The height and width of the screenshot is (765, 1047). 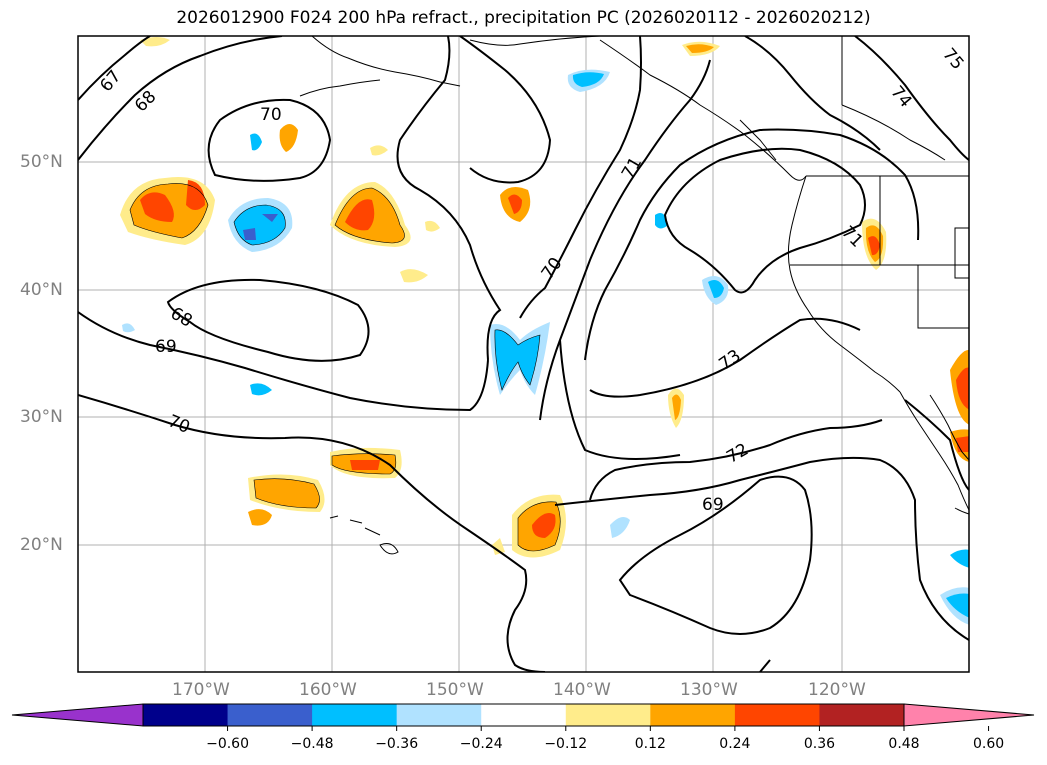 What do you see at coordinates (844, 284) in the screenshot?
I see `us-west-coast` at bounding box center [844, 284].